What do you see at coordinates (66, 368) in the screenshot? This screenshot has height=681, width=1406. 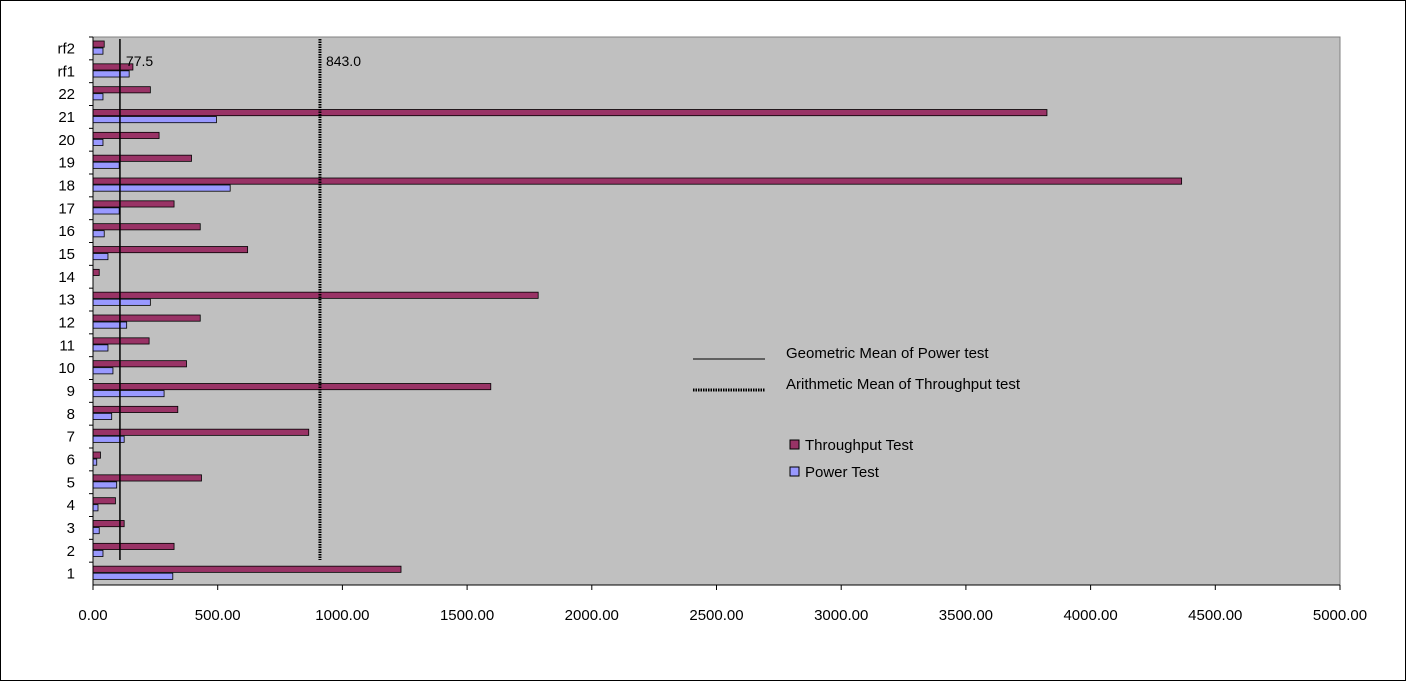 I see `y-tick-label-10: 10` at bounding box center [66, 368].